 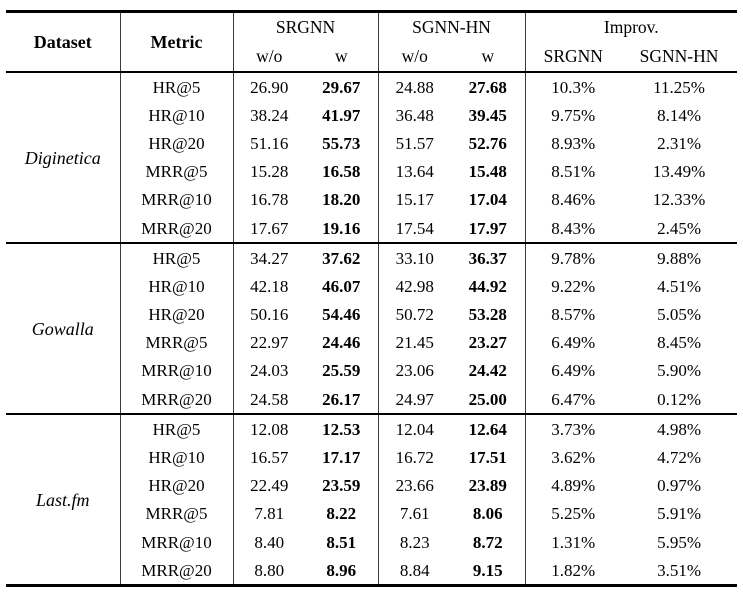 I want to click on table-row: MRR@10 24.03 25.59 23.06 24.42 6.49% 5.90%, so click(x=371, y=371).